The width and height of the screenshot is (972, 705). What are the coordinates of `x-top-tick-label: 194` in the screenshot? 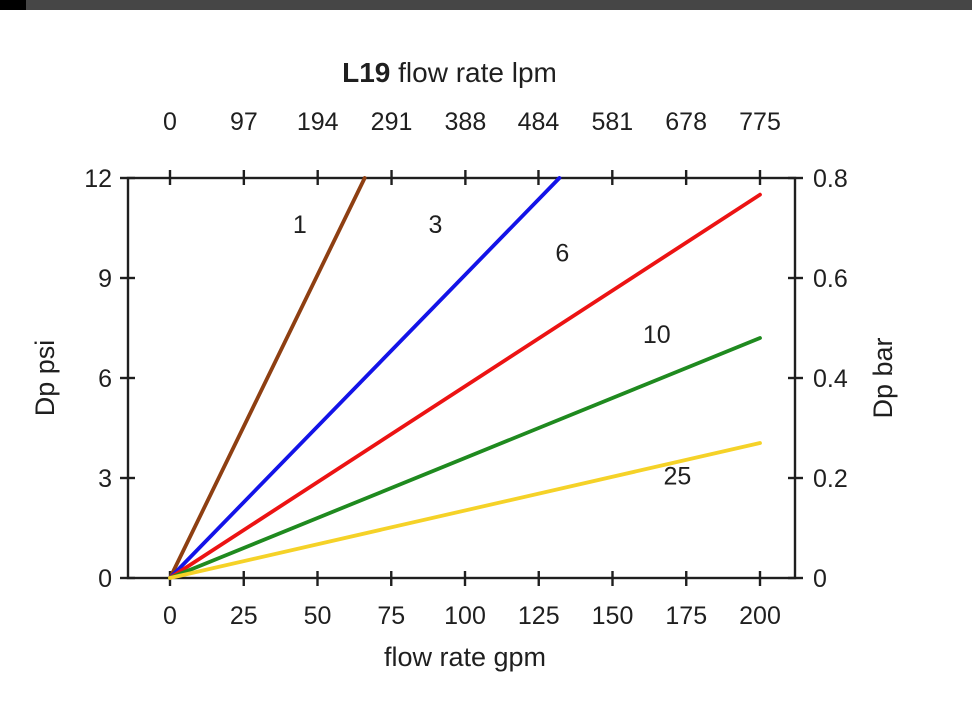 It's located at (318, 122).